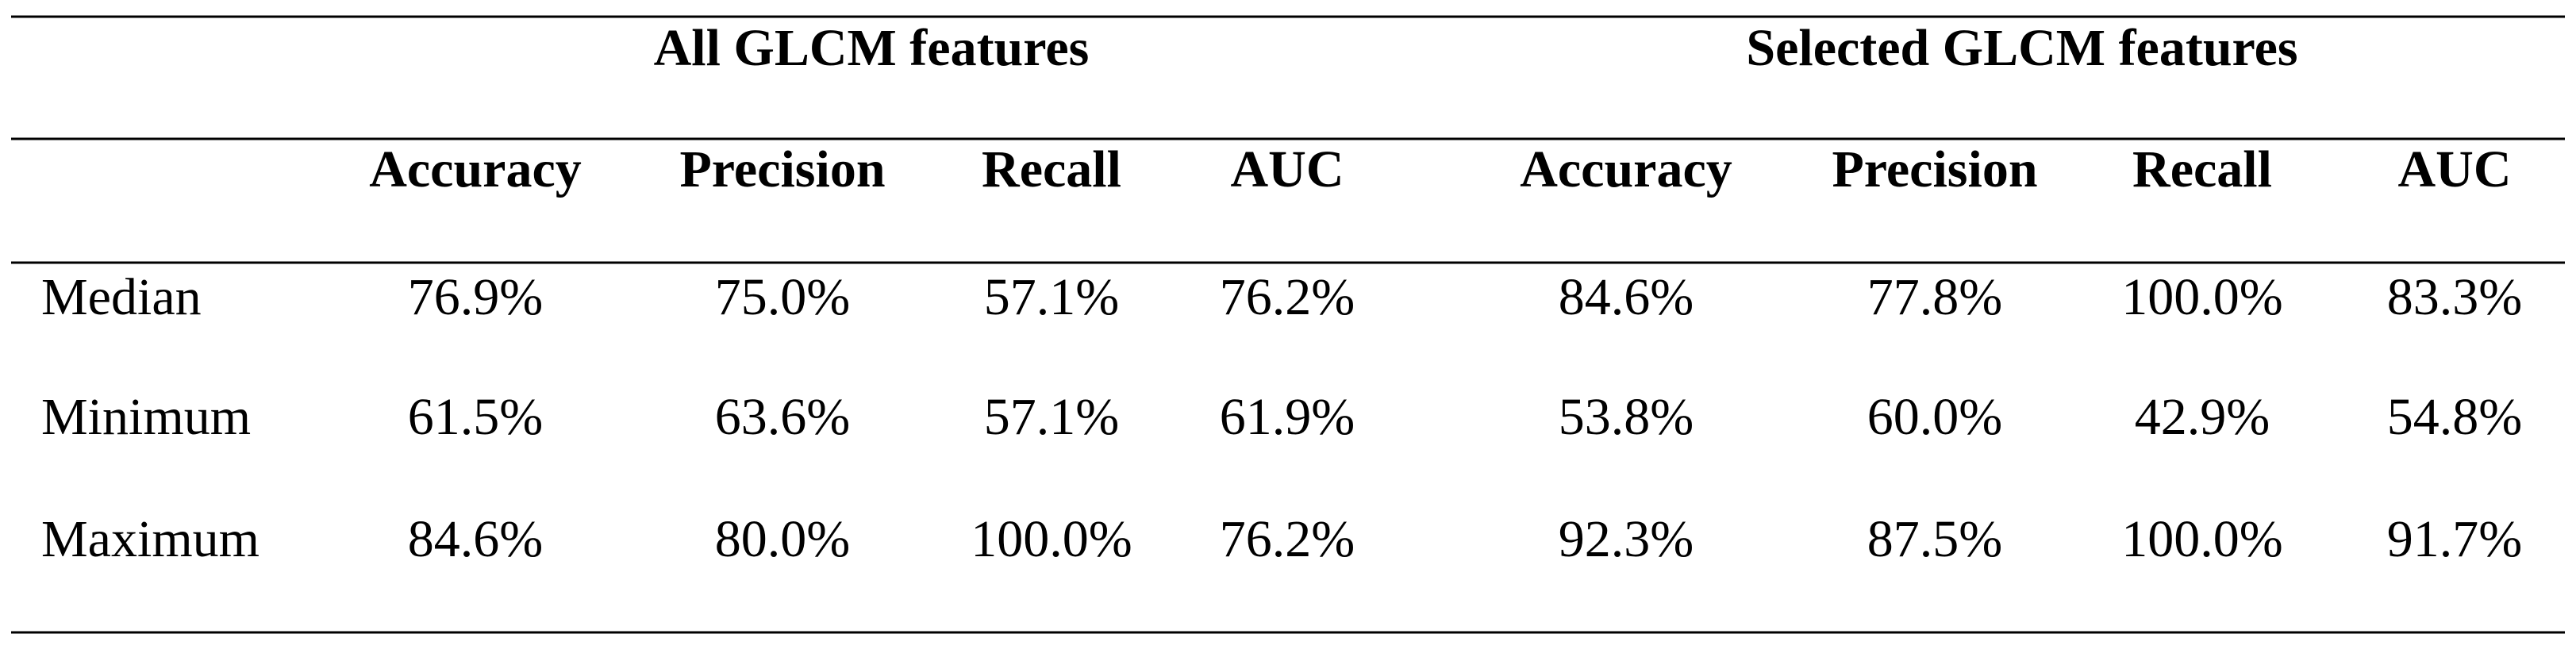 This screenshot has height=657, width=2576. What do you see at coordinates (476, 297) in the screenshot?
I see `cell: 76.9%` at bounding box center [476, 297].